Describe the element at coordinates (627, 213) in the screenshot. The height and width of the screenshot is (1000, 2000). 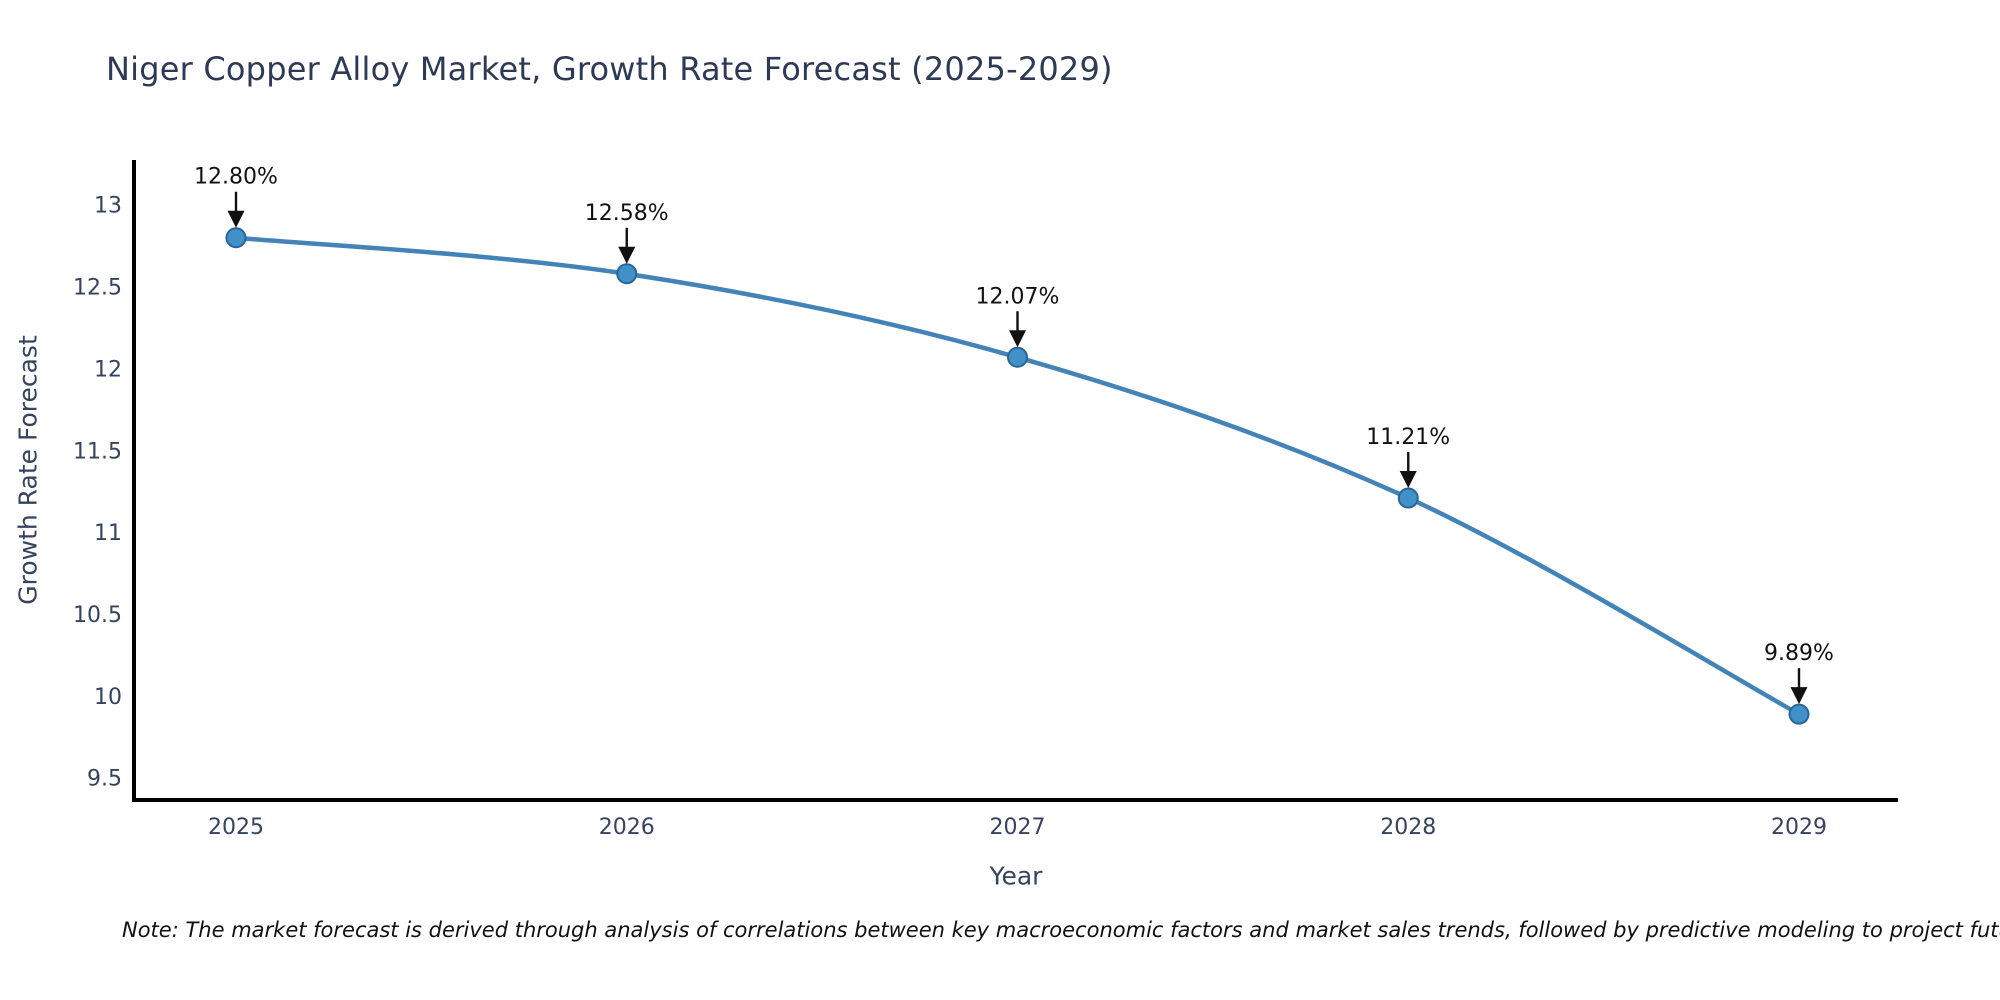
I see `point-annotation: 12.58%` at that location.